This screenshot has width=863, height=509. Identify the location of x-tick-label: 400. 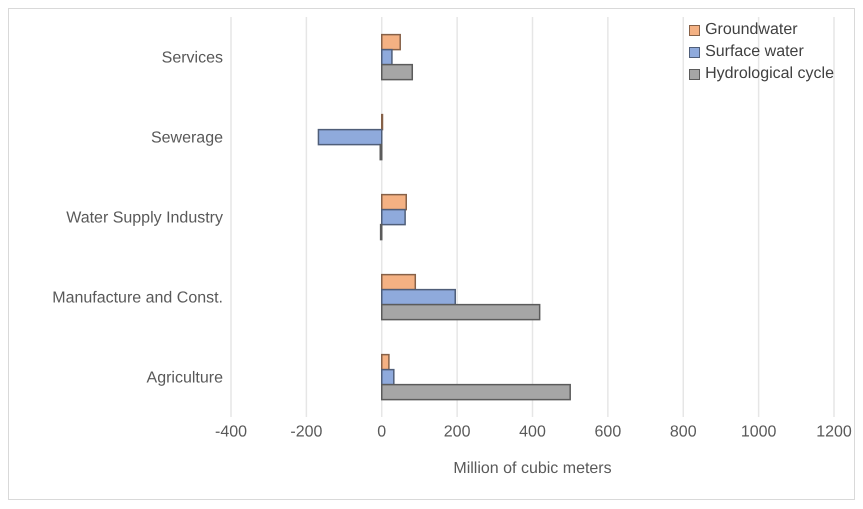
(532, 431).